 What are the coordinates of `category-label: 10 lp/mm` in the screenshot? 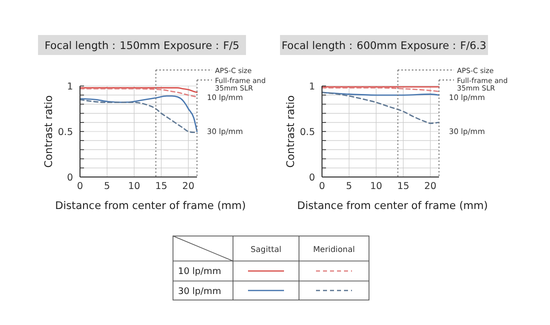 It's located at (200, 272).